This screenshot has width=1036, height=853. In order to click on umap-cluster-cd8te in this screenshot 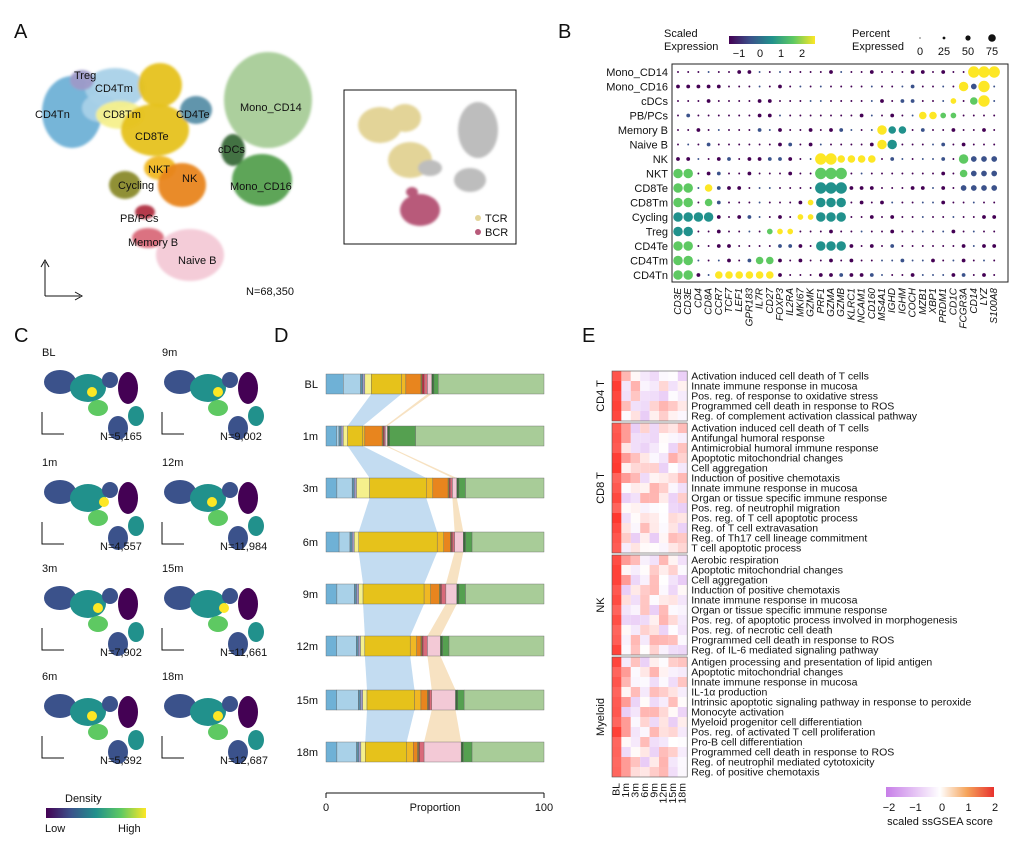, I will do `click(155, 130)`.